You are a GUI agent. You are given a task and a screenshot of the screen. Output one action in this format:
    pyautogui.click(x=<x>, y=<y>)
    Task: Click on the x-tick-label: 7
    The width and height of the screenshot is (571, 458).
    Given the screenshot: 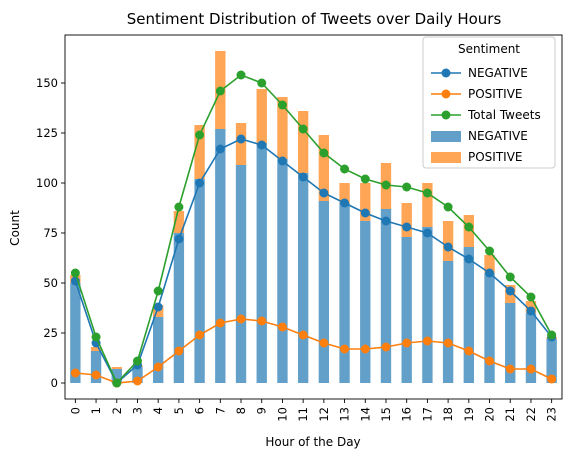 What is the action you would take?
    pyautogui.click(x=220, y=410)
    